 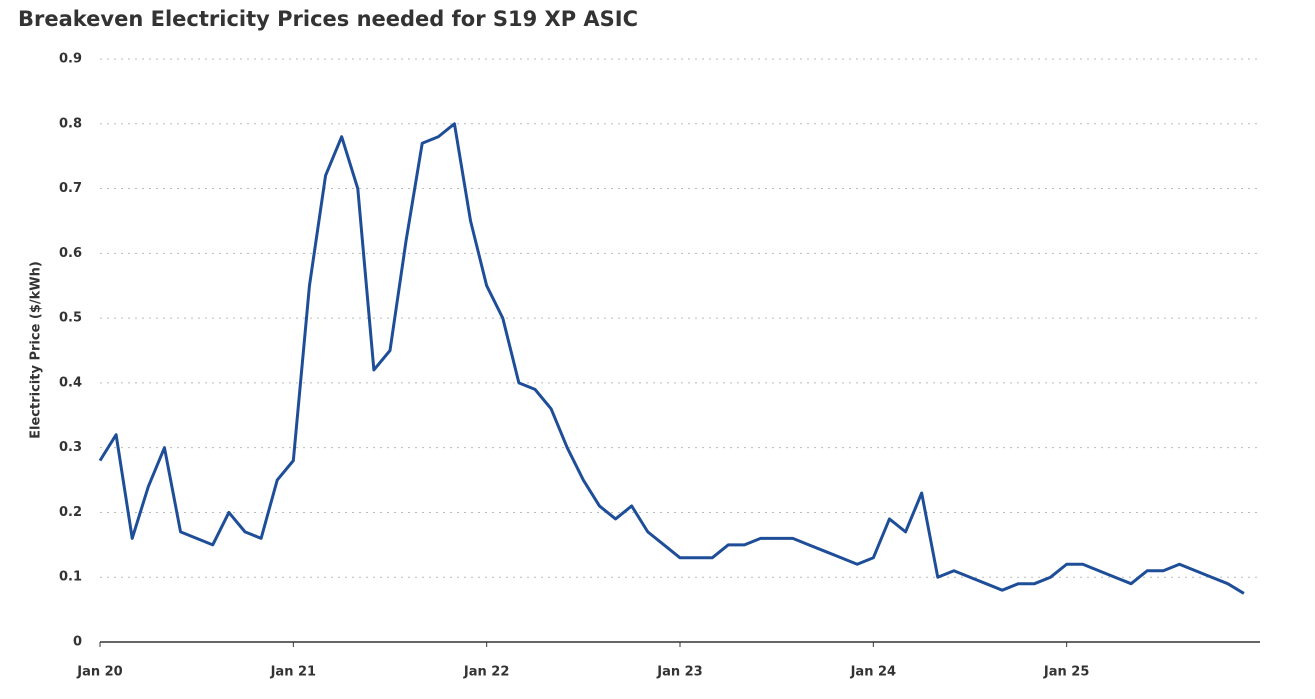 I want to click on x-tick-label: Jan 21, so click(x=293, y=672).